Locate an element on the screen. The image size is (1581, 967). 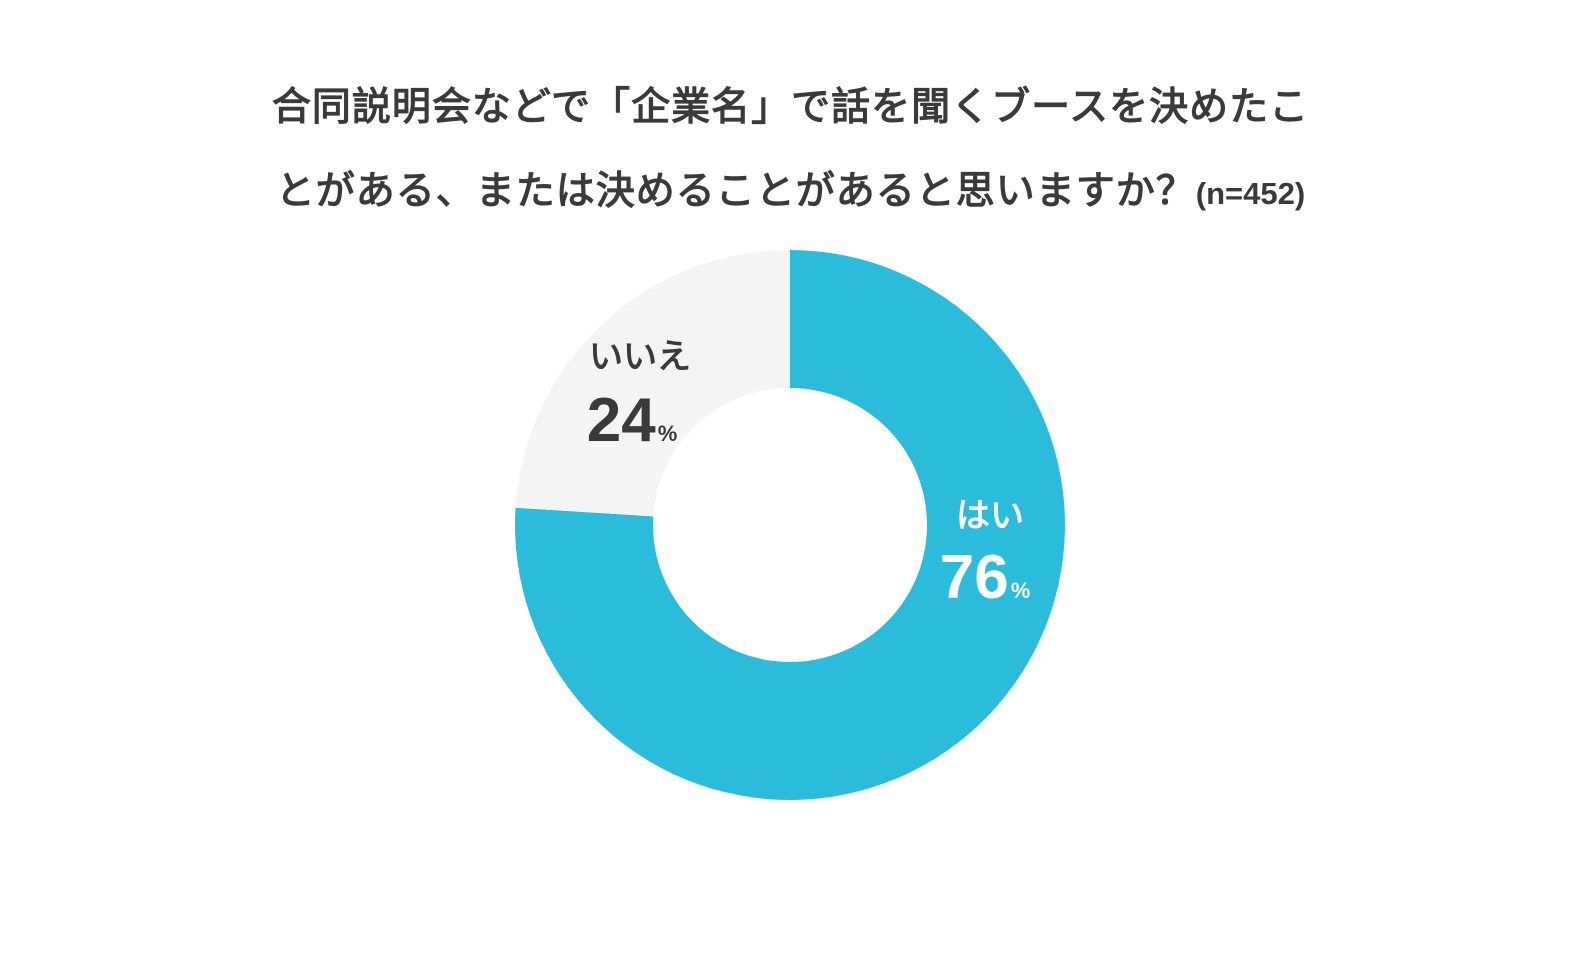
chart-title-line-1: 合同説明会などで「企業名」で話を聞くブースを決めたこ is located at coordinates (790, 107).